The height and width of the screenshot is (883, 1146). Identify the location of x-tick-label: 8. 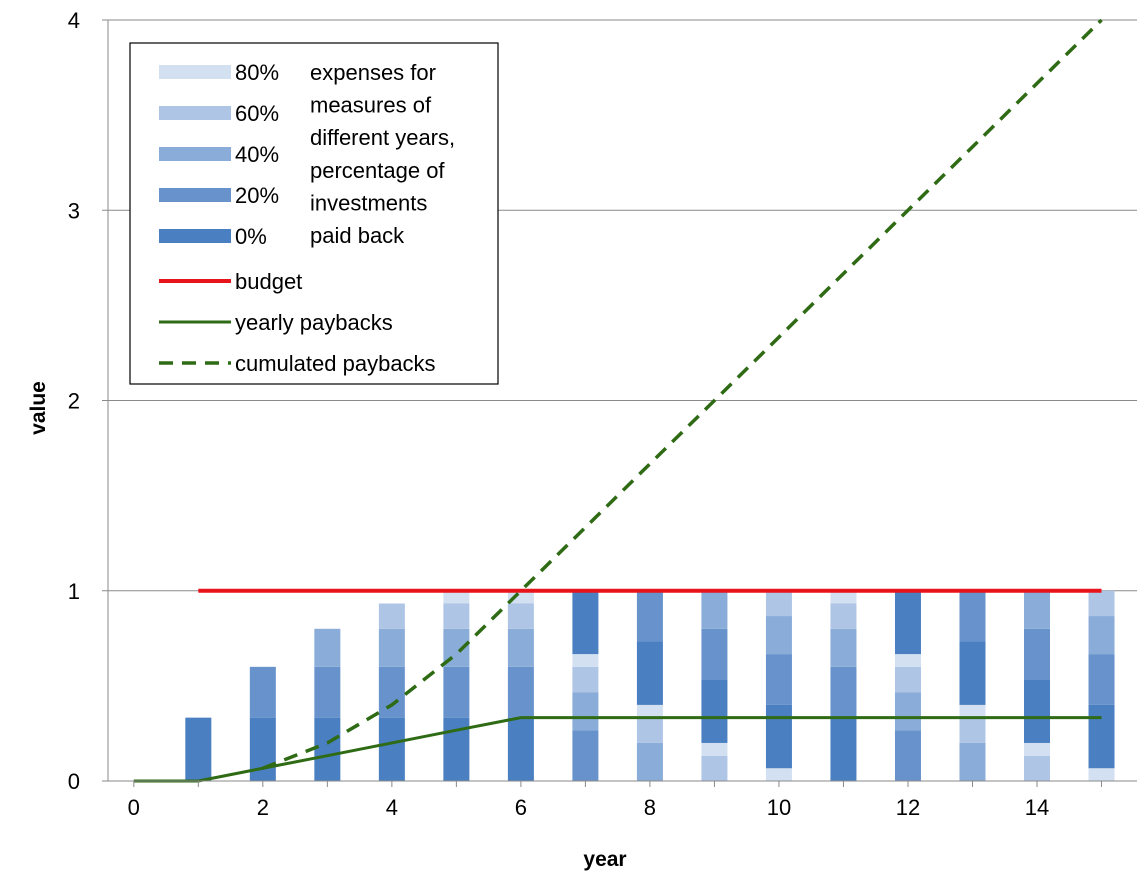
(650, 807).